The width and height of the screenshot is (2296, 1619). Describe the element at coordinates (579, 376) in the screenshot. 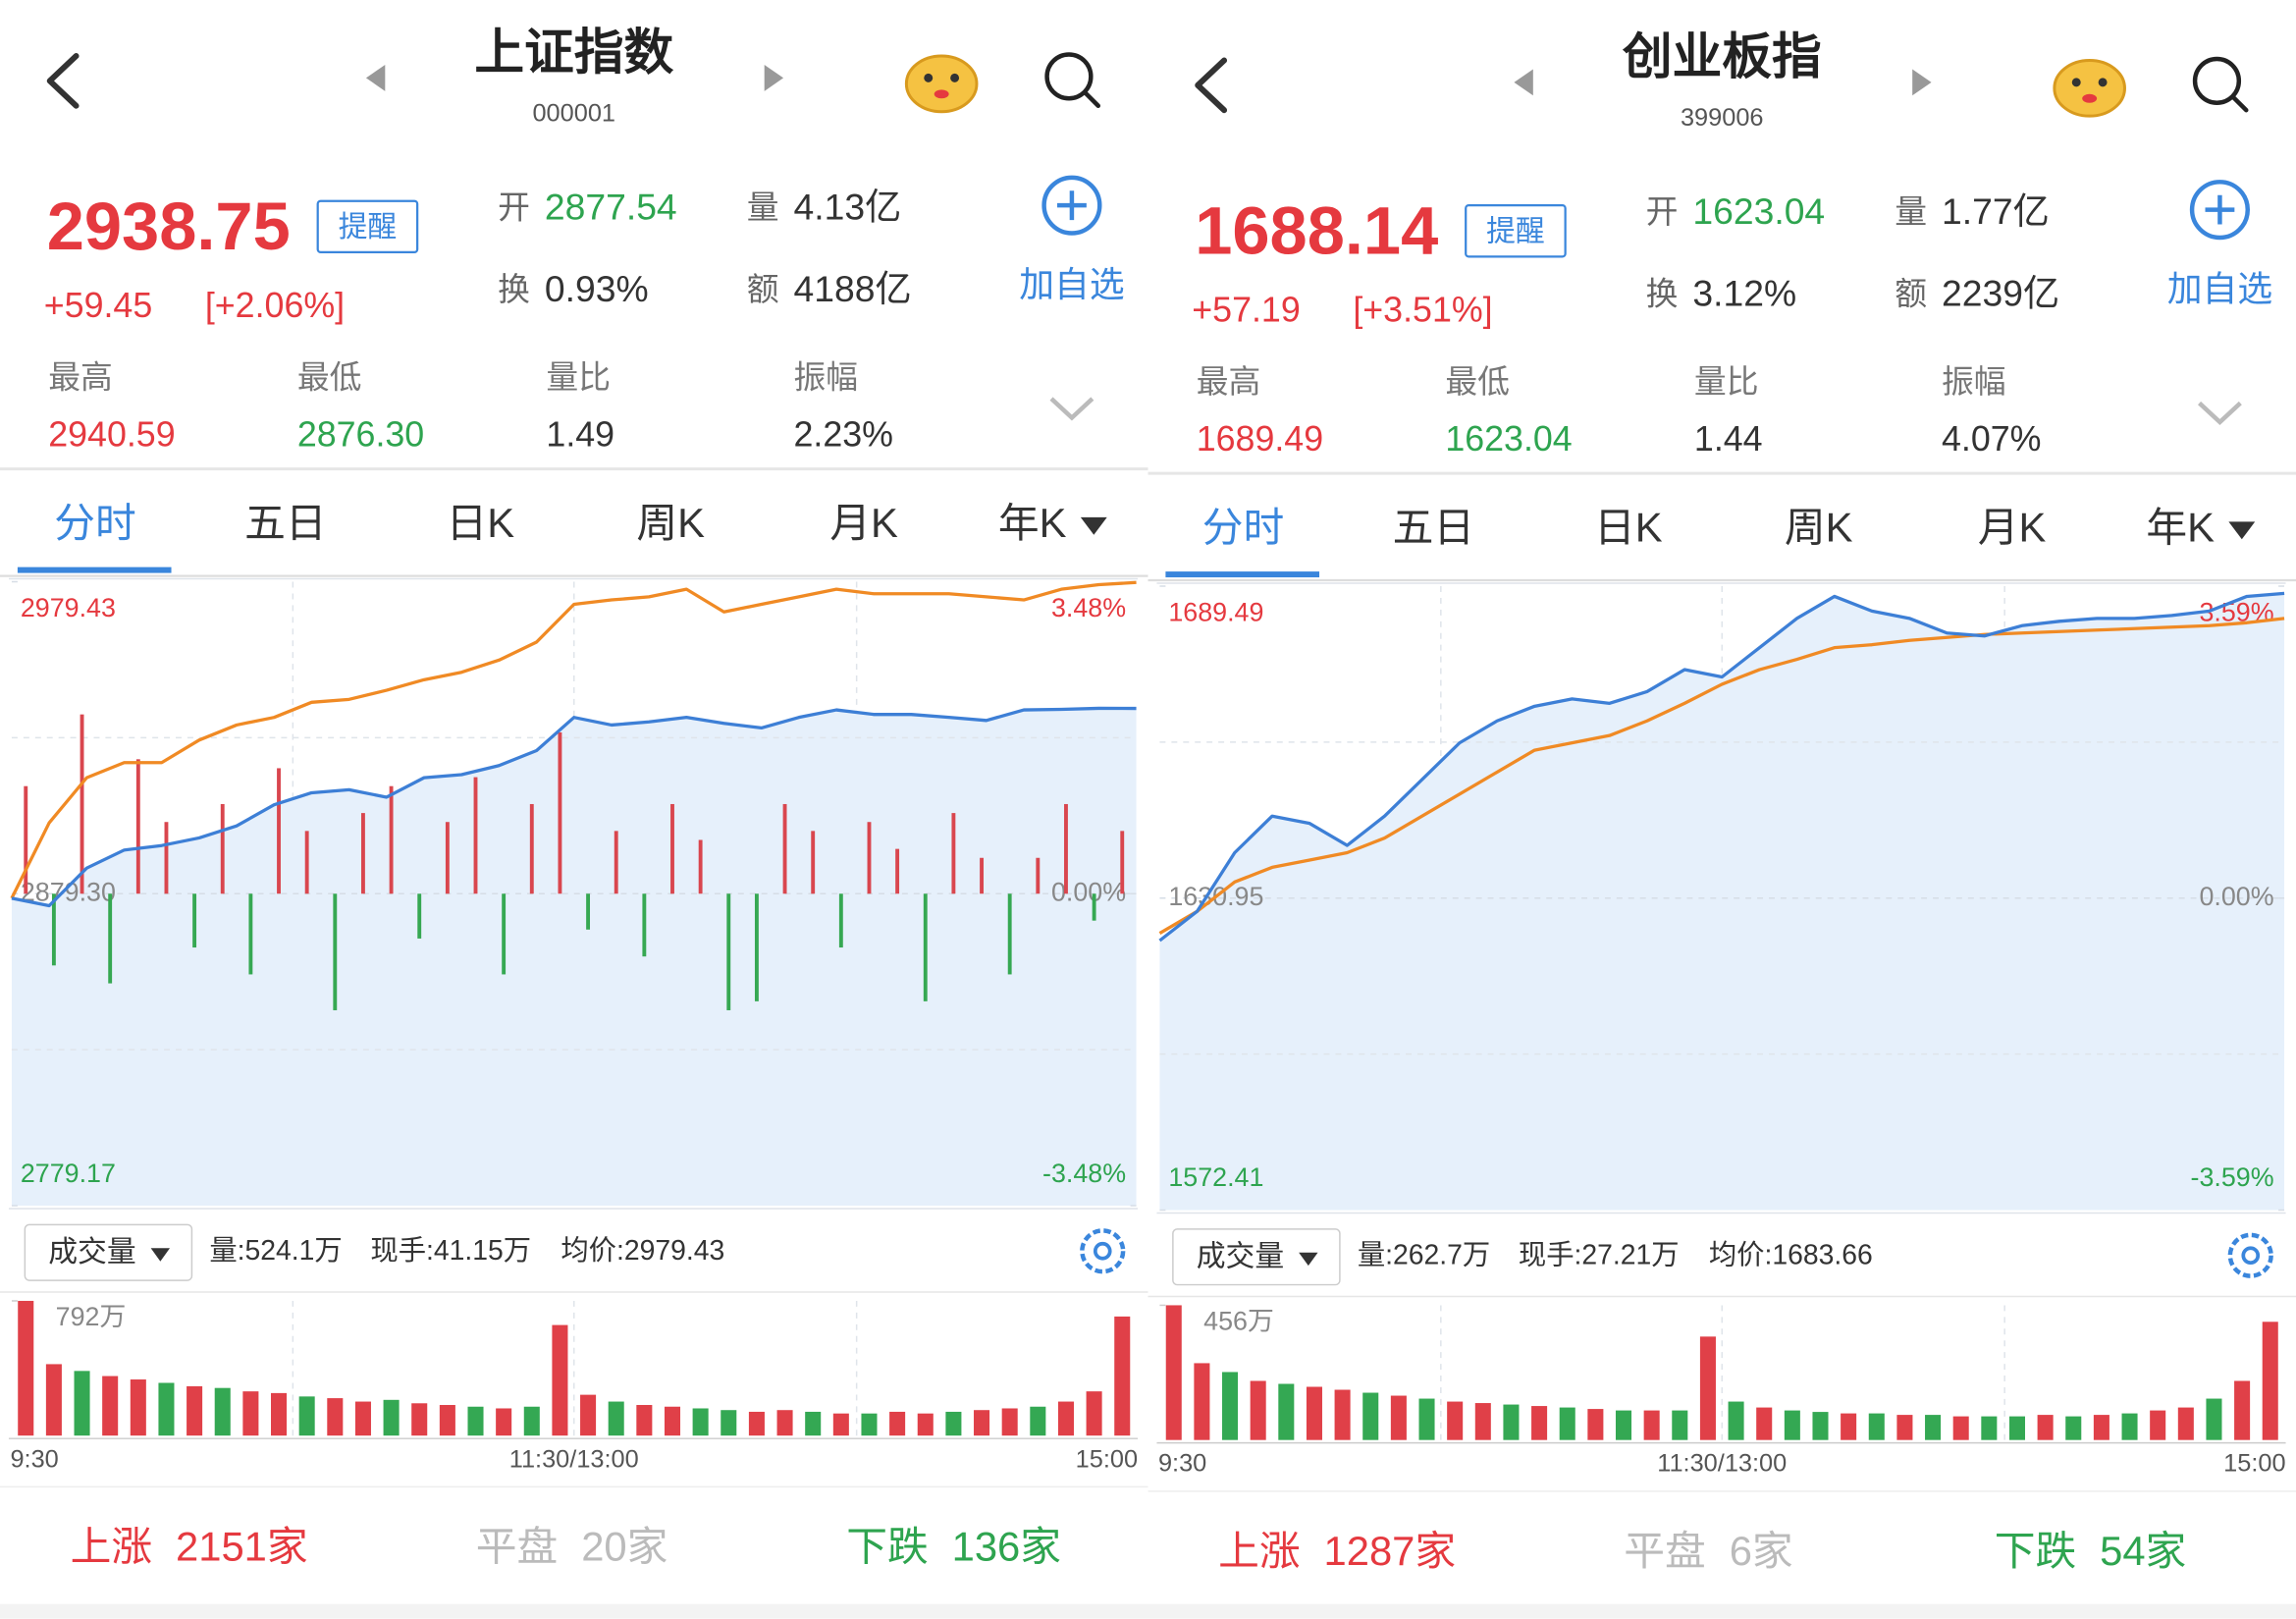

I see `stat-label: 量比` at that location.